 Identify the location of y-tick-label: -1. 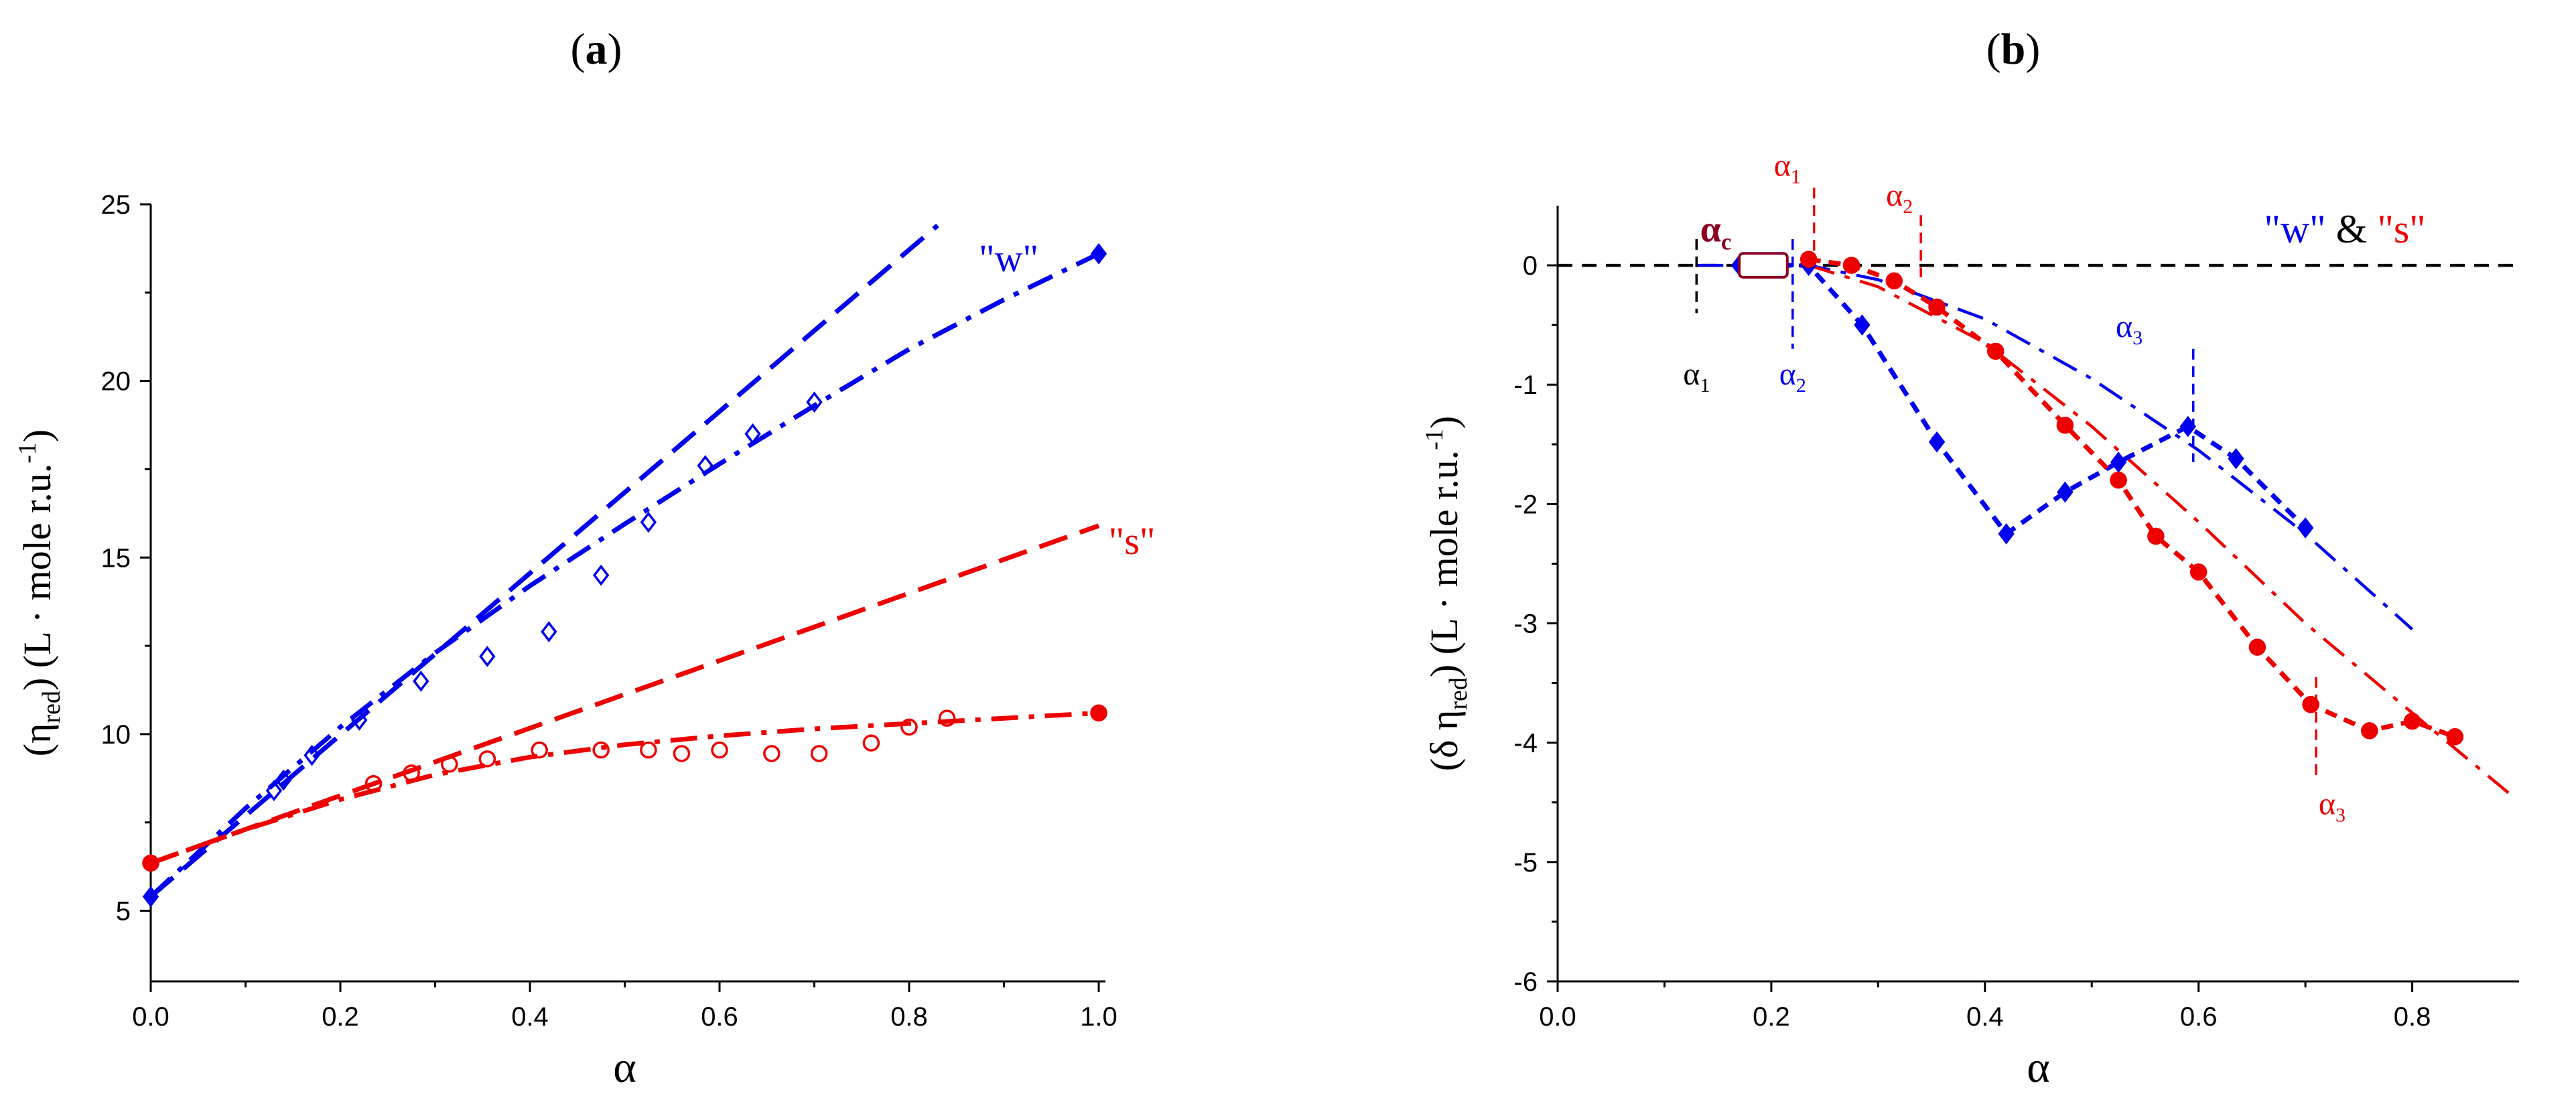
(1526, 385).